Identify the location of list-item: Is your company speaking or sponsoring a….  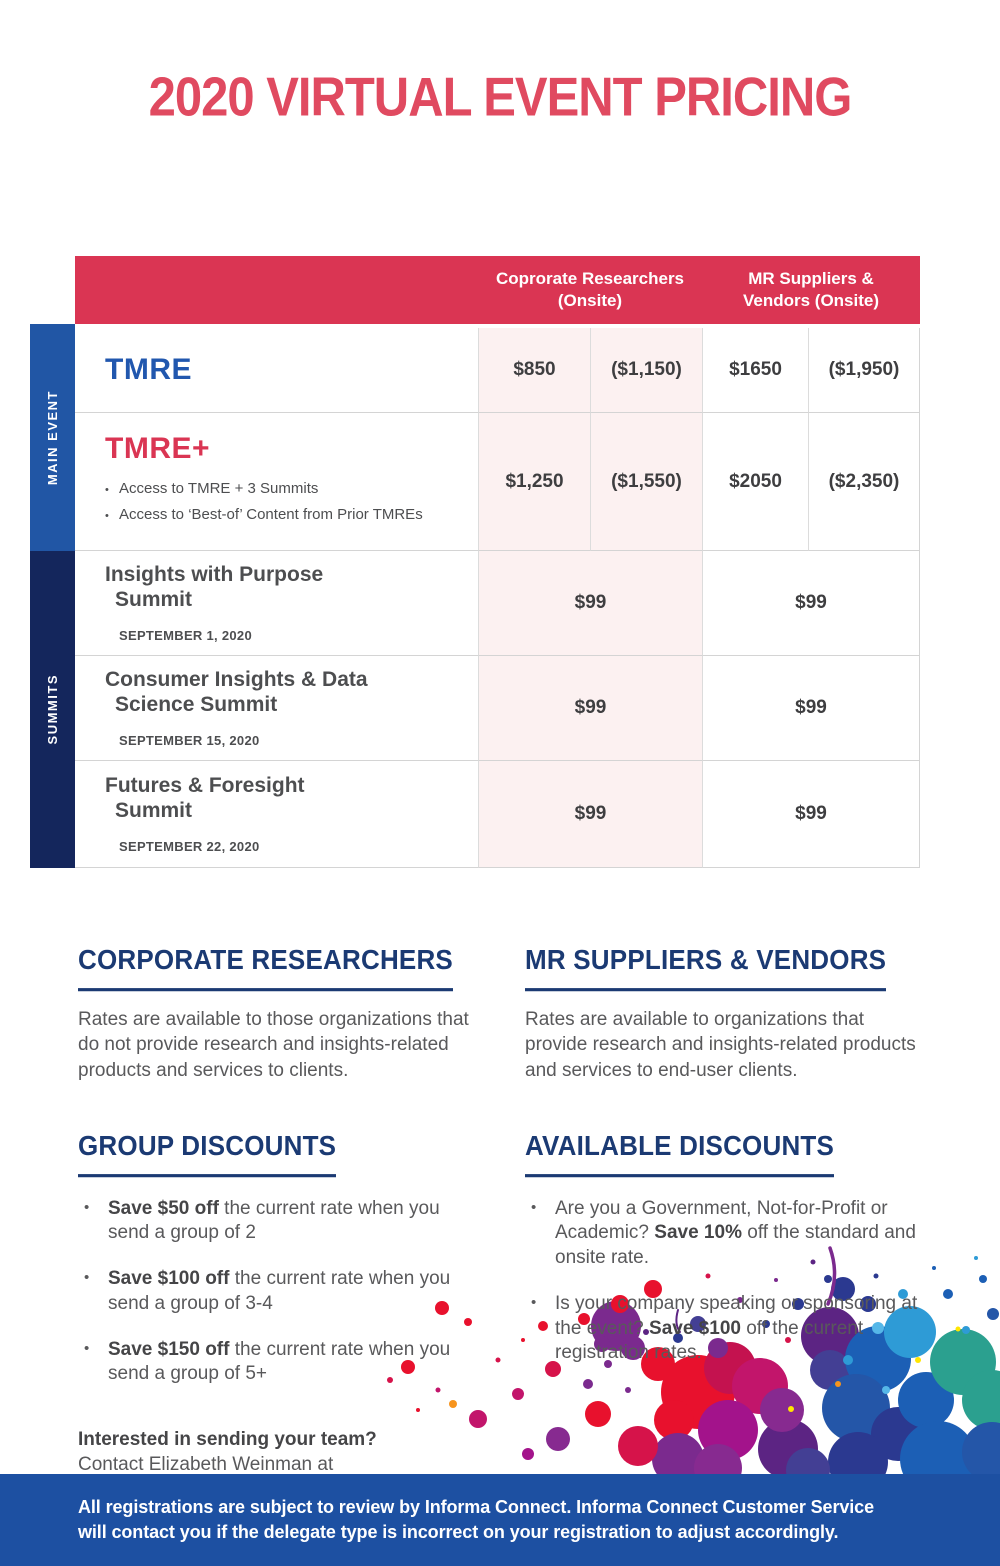
(724, 1329).